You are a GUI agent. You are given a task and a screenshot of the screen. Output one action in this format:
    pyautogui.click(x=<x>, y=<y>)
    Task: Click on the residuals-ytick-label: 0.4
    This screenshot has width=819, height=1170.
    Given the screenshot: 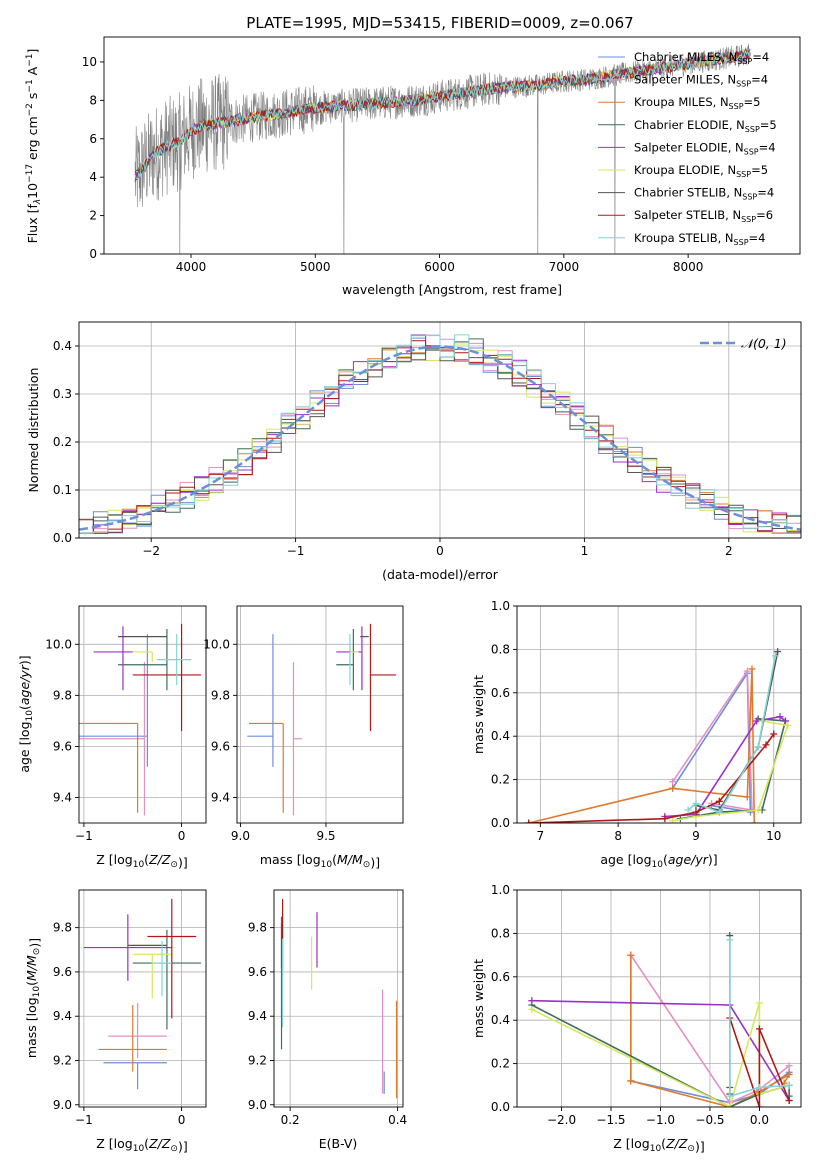 What is the action you would take?
    pyautogui.click(x=62, y=346)
    